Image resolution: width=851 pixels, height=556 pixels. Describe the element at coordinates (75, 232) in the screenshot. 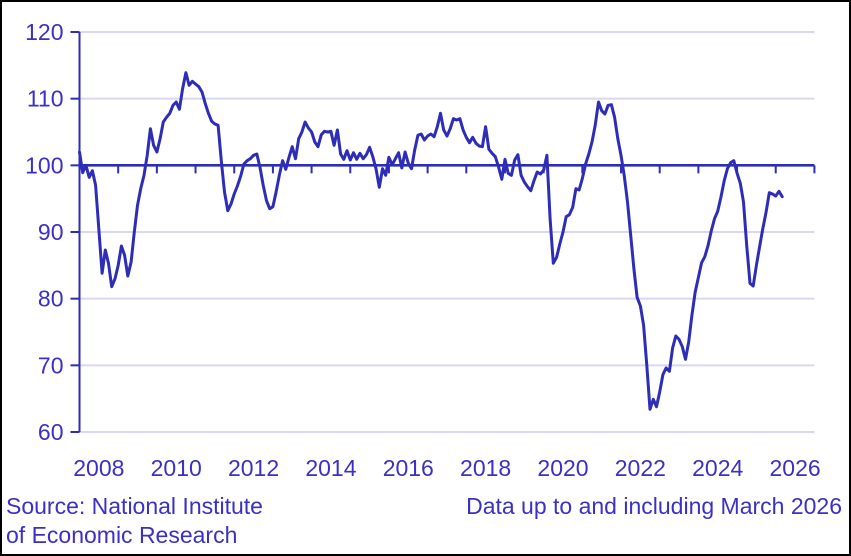

I see `y-axis` at that location.